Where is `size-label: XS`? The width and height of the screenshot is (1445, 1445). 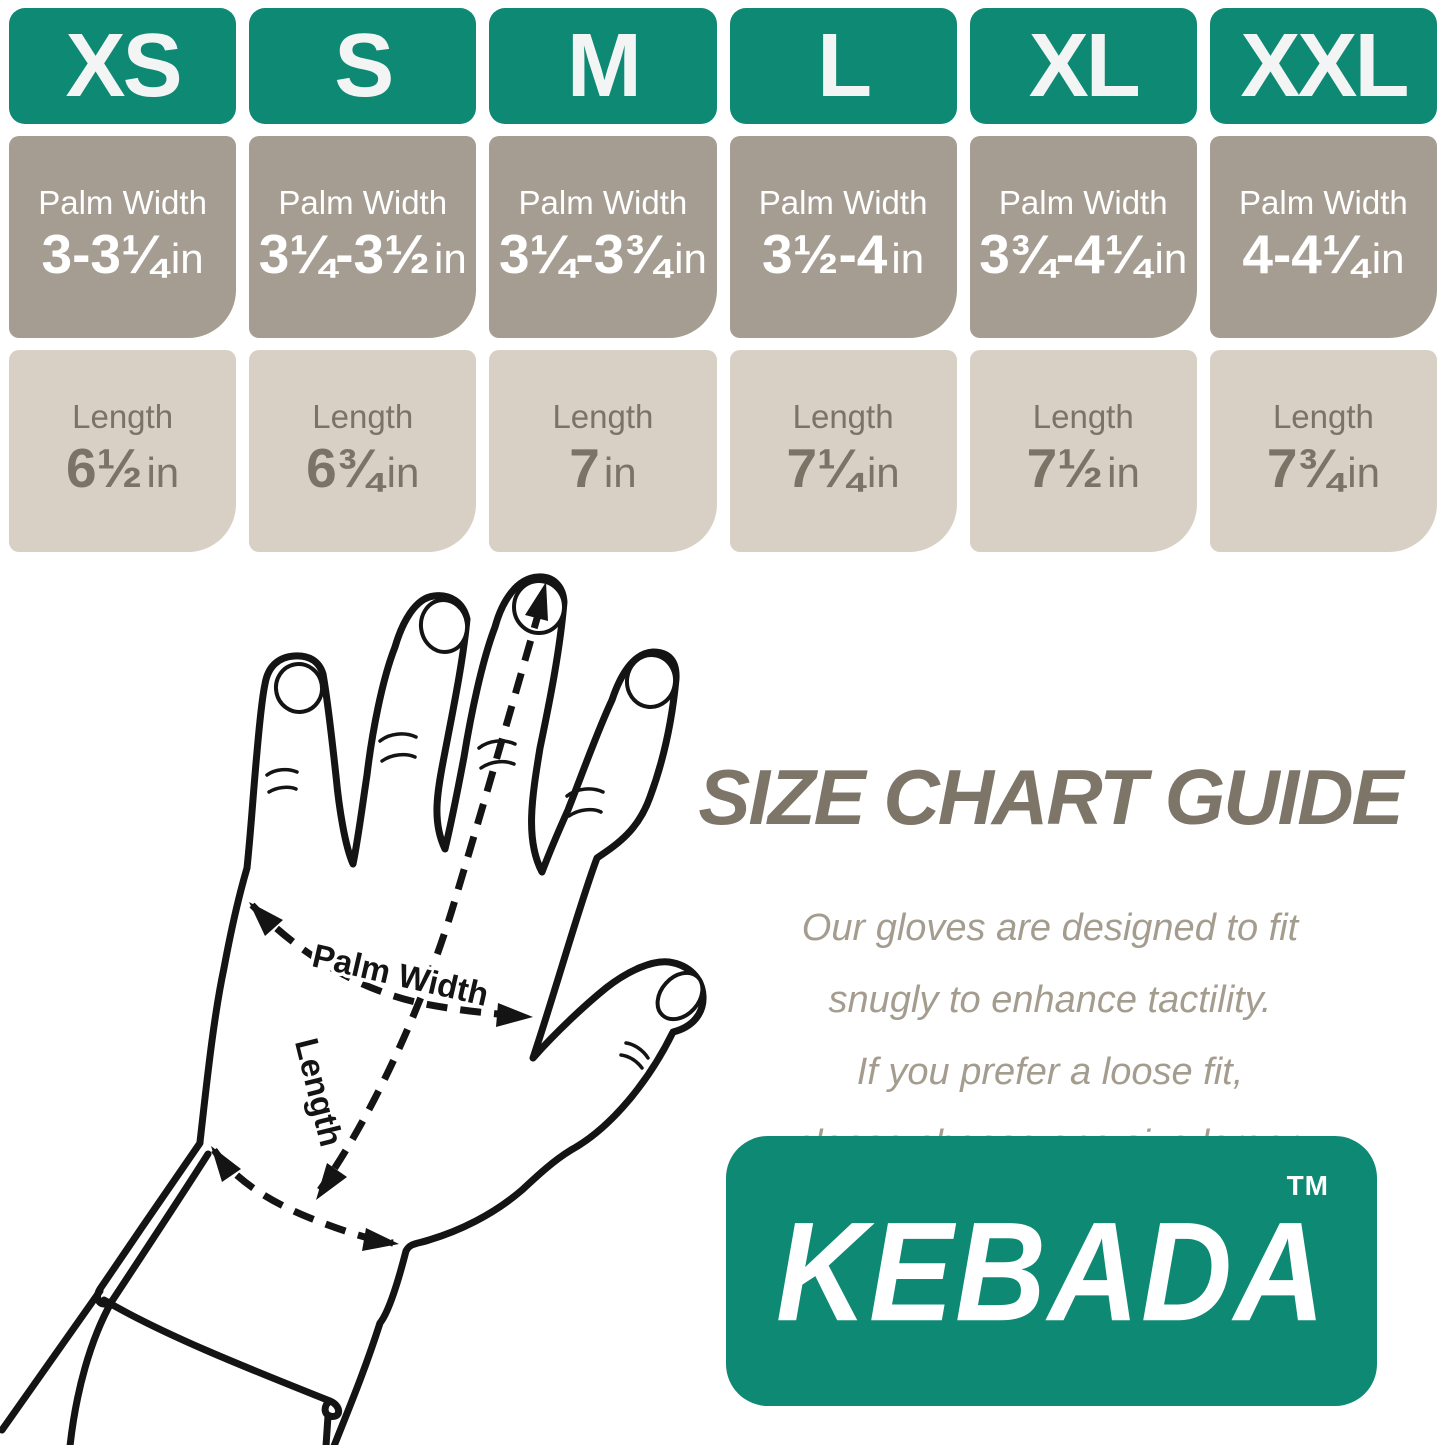
size-label: XS is located at coordinates (124, 65).